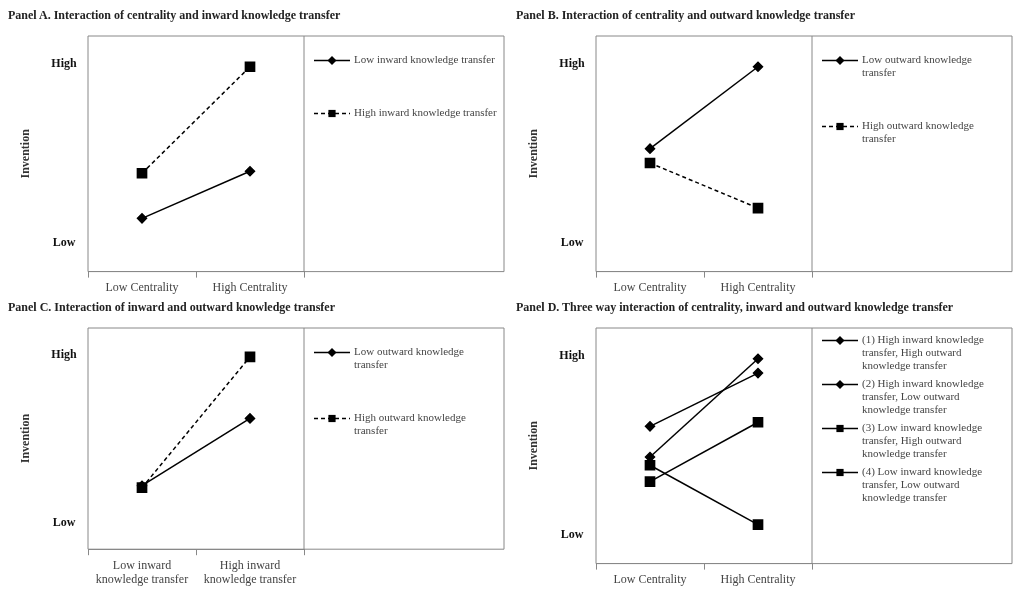 The width and height of the screenshot is (1025, 600). I want to click on legend-label: (3) Low inward knowledge transfer, High outward knowledge transfer, so click(922, 440).